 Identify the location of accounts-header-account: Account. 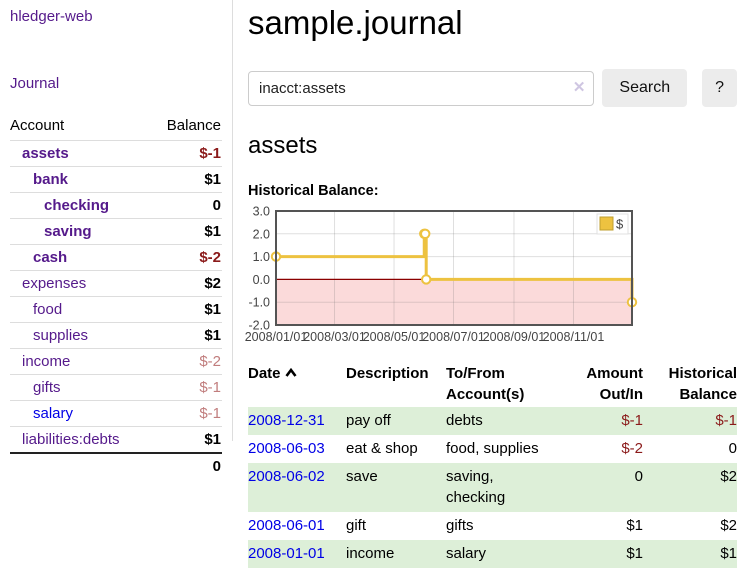
(37, 125).